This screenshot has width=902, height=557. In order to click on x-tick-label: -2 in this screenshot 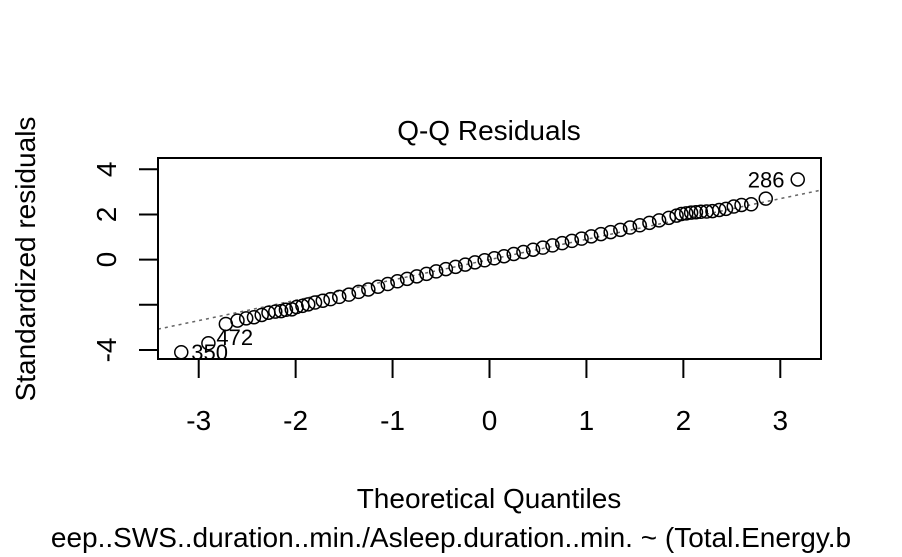, I will do `click(295, 420)`.